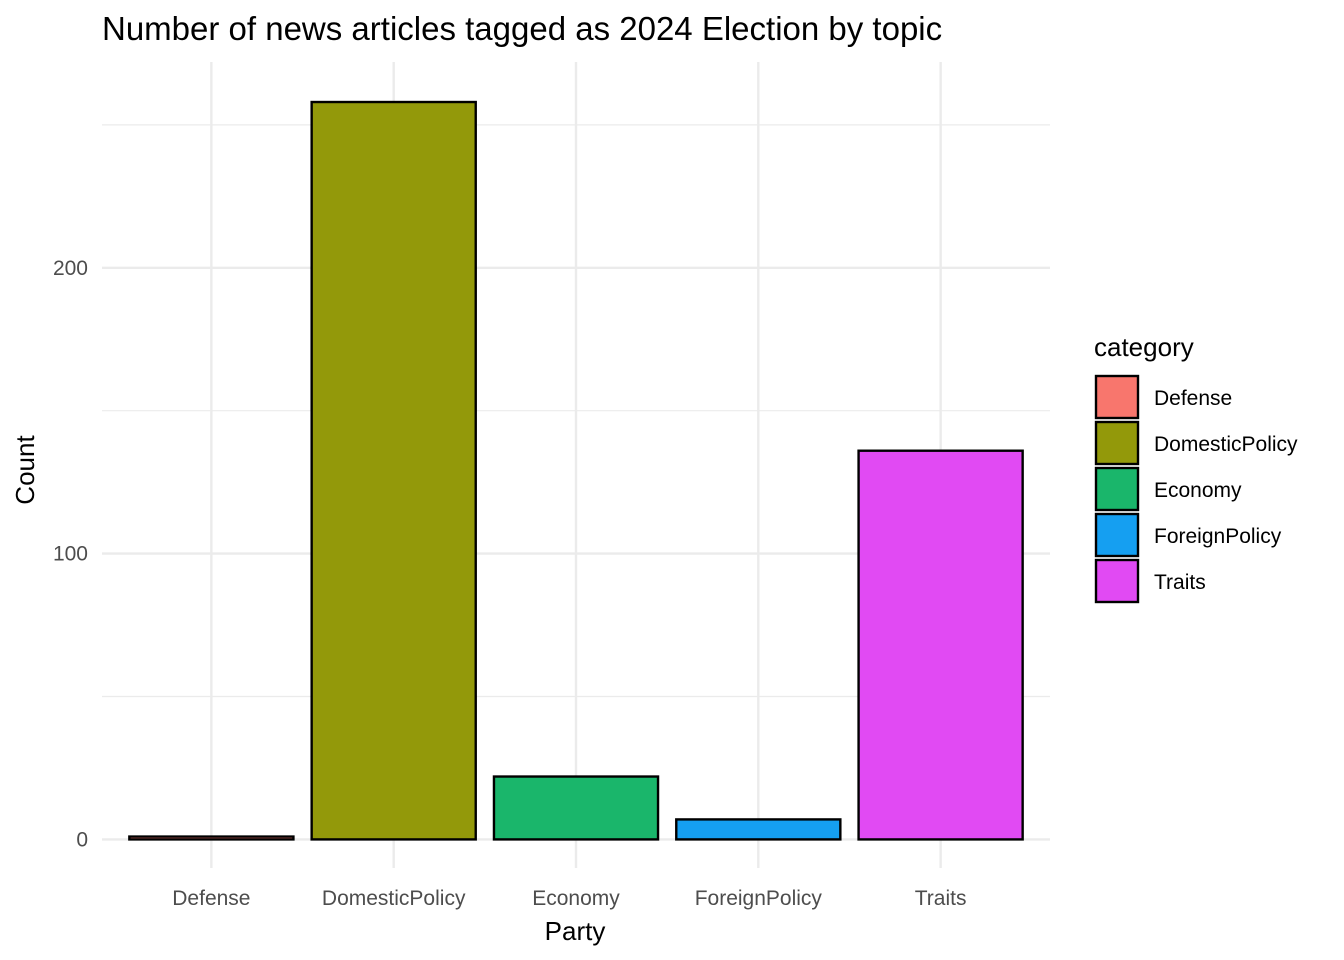  I want to click on bar-domesticpolicy, so click(393, 470).